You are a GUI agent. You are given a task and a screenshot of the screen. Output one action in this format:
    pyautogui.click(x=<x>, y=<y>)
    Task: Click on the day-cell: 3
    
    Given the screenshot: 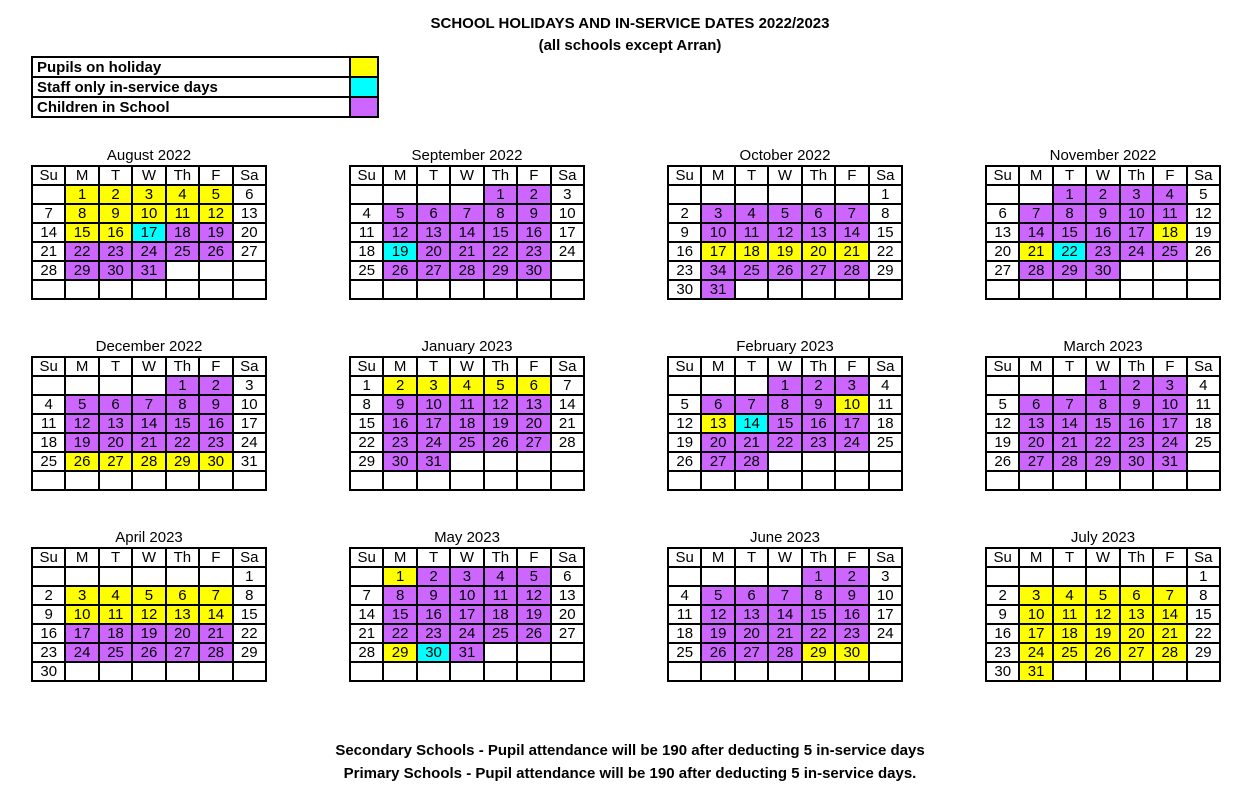 What is the action you would take?
    pyautogui.click(x=852, y=385)
    